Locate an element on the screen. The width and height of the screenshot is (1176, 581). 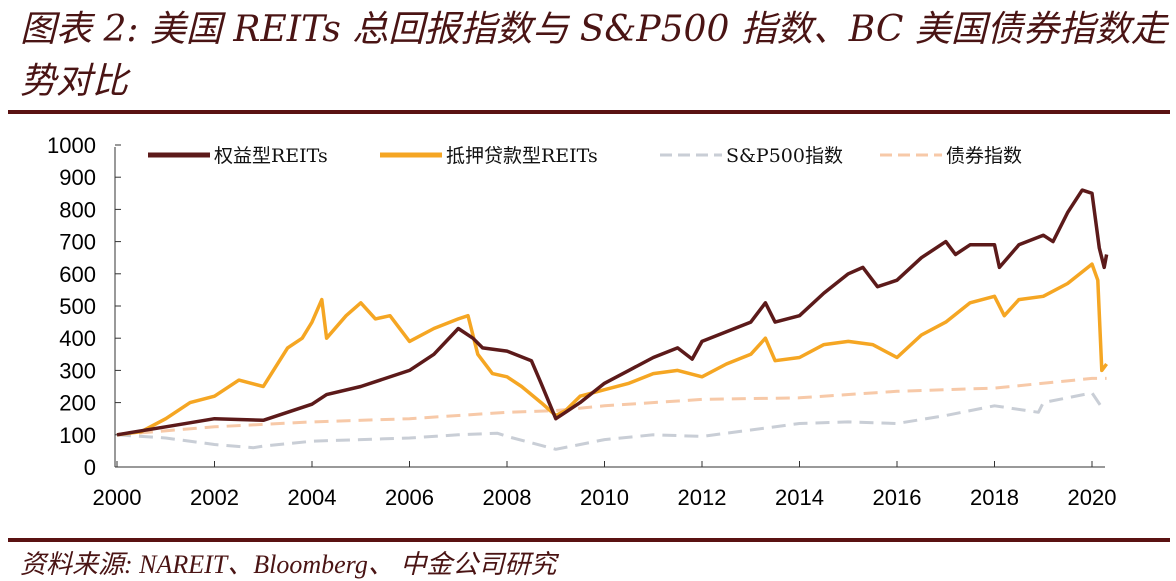
legend-label: 权益型REITs is located at coordinates (271, 156).